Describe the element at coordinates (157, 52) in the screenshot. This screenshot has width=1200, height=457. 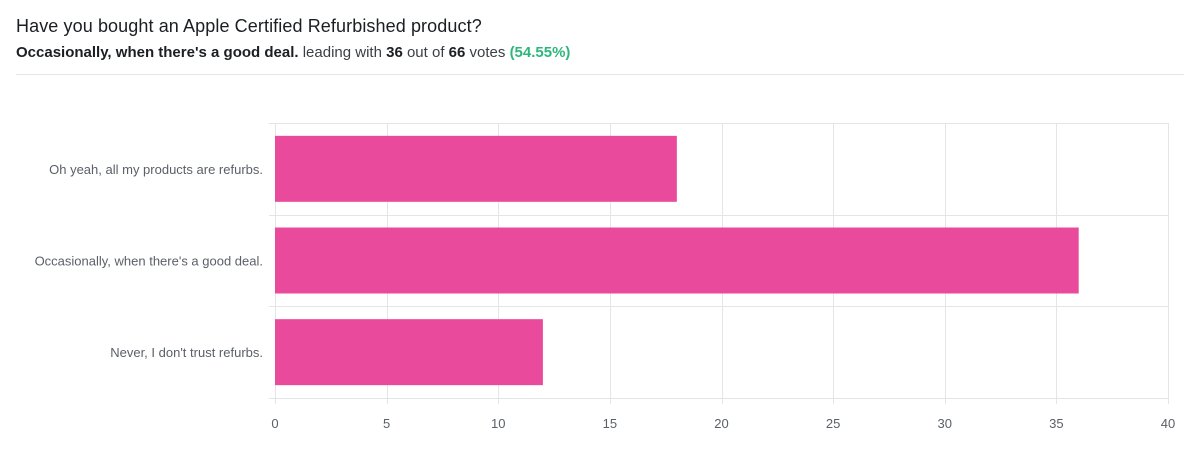
I see `leader-label: Occasionally, when there's a good deal.` at that location.